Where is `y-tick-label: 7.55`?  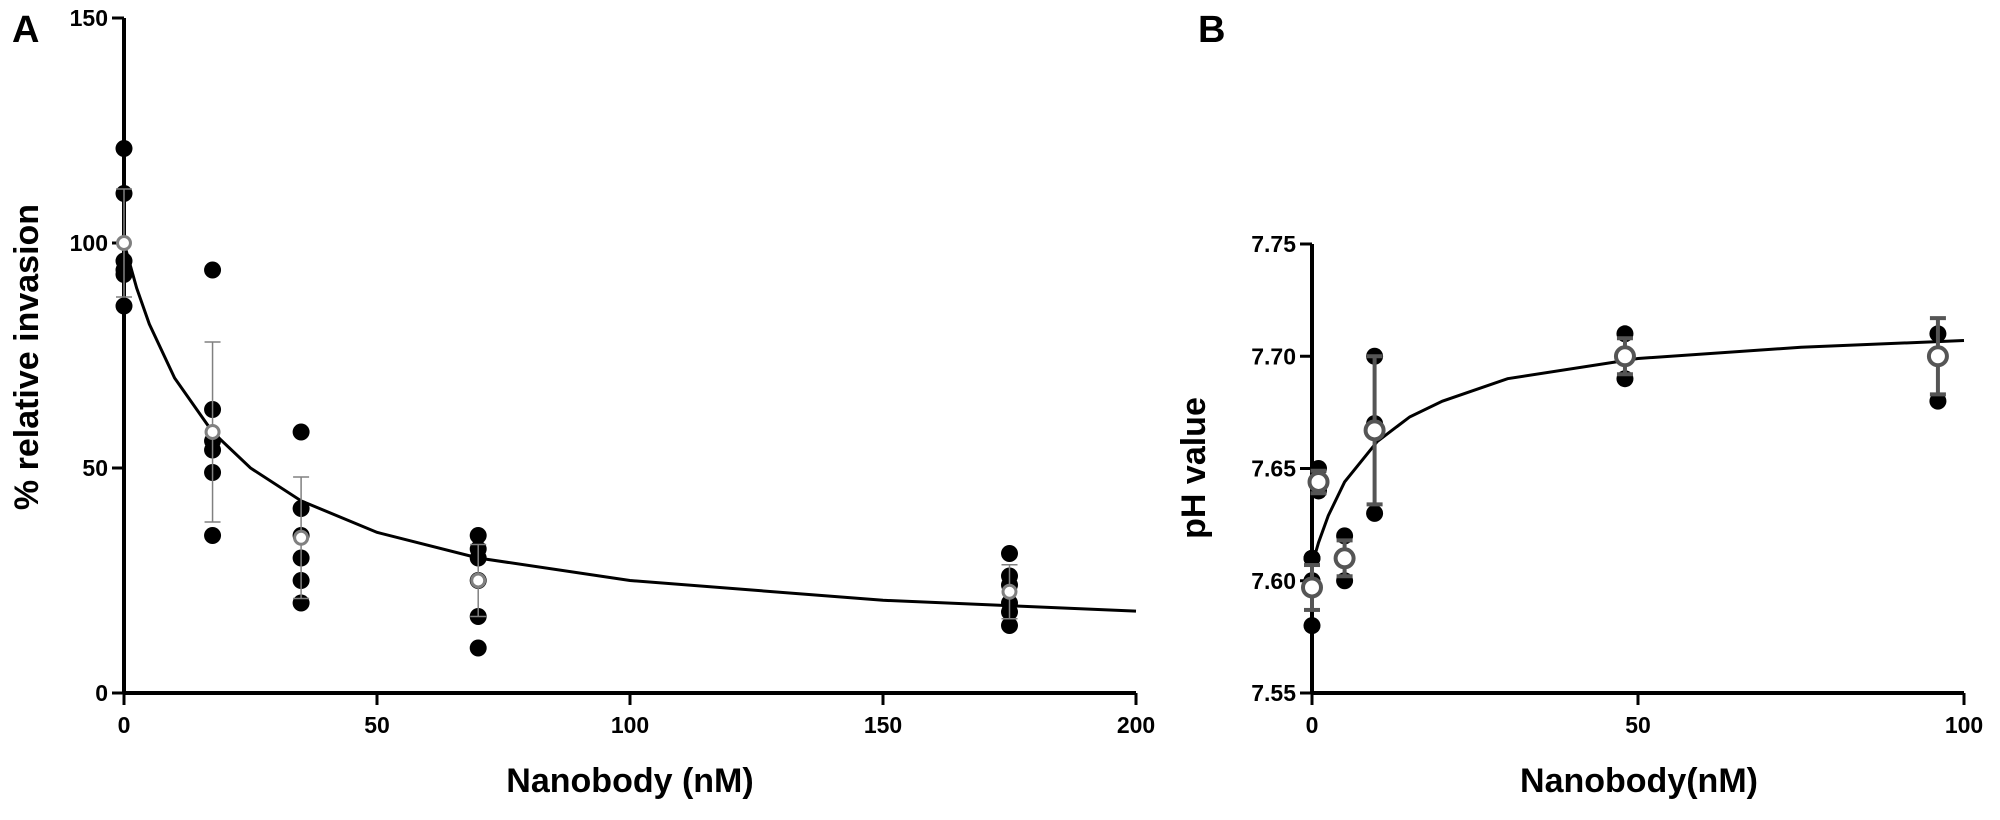 y-tick-label: 7.55 is located at coordinates (1273, 693).